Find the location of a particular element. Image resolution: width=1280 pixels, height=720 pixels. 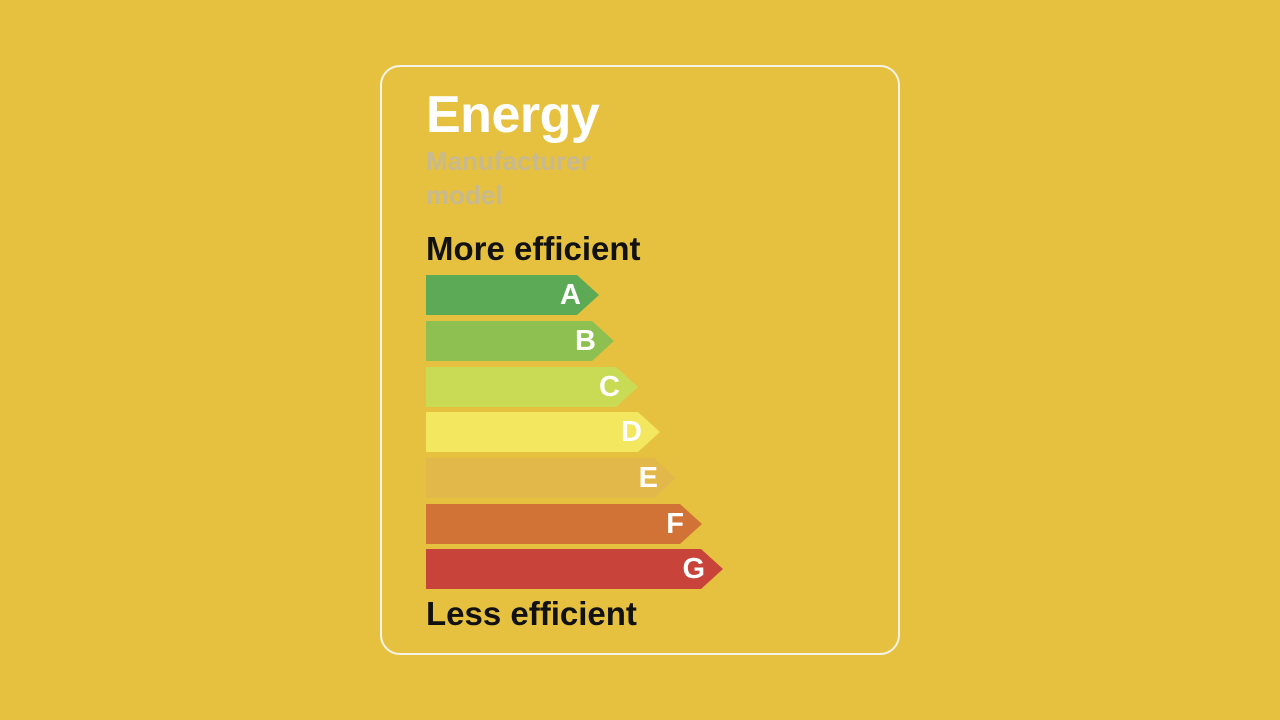

efficiency-bar-c: C is located at coordinates (532, 387).